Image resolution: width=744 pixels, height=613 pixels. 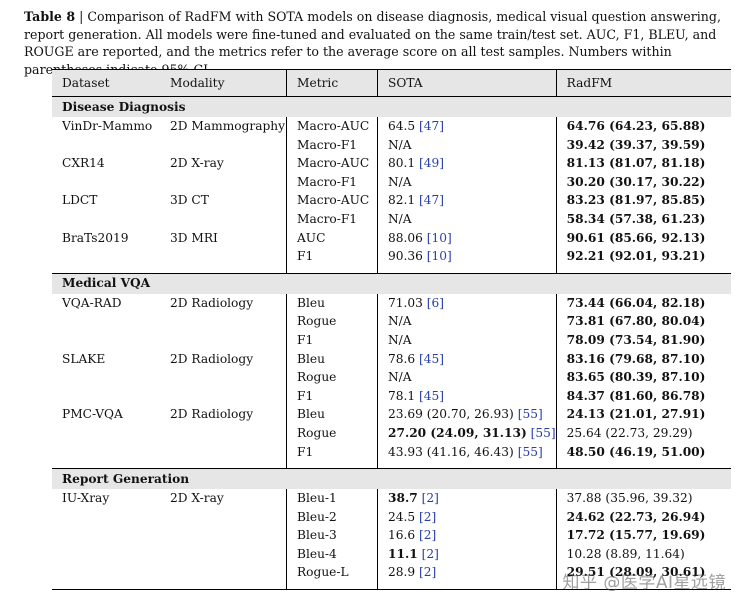 I want to click on radfm-cell: 58.34 (57.38, 61.23), so click(x=643, y=219).